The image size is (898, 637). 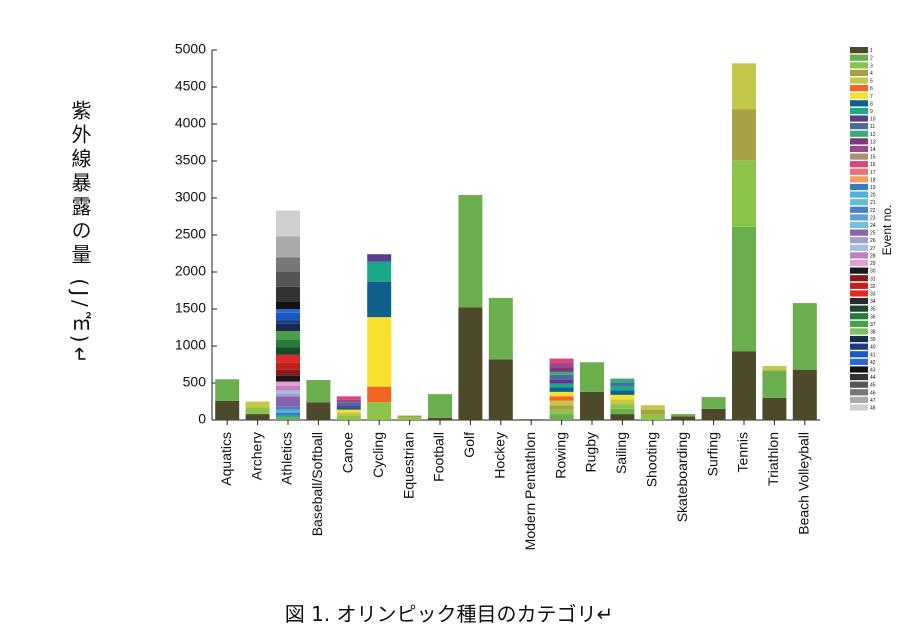 I want to click on legend-label: 40, so click(x=873, y=348).